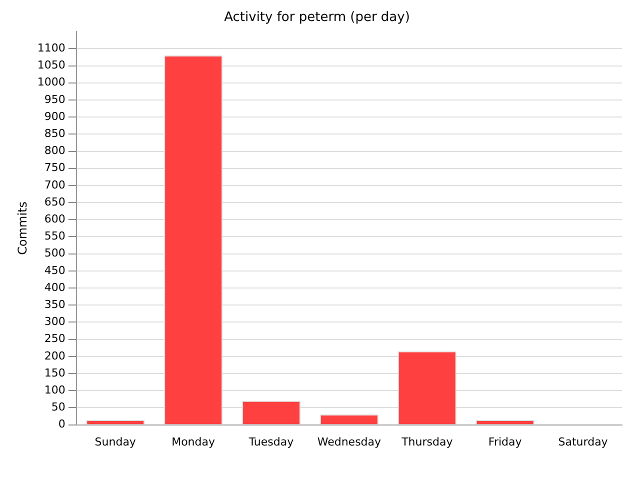 Image resolution: width=640 pixels, height=480 pixels. I want to click on y-tick-label: 300, so click(55, 321).